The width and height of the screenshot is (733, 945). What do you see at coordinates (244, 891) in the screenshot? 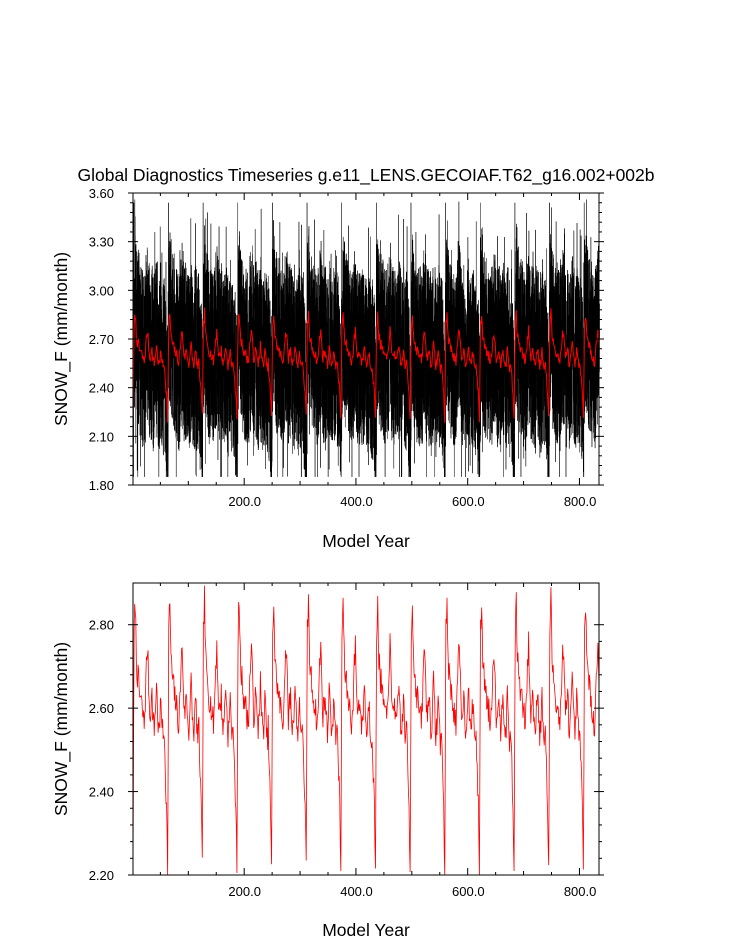
I see `bottom-xtick-label: 200.0` at bounding box center [244, 891].